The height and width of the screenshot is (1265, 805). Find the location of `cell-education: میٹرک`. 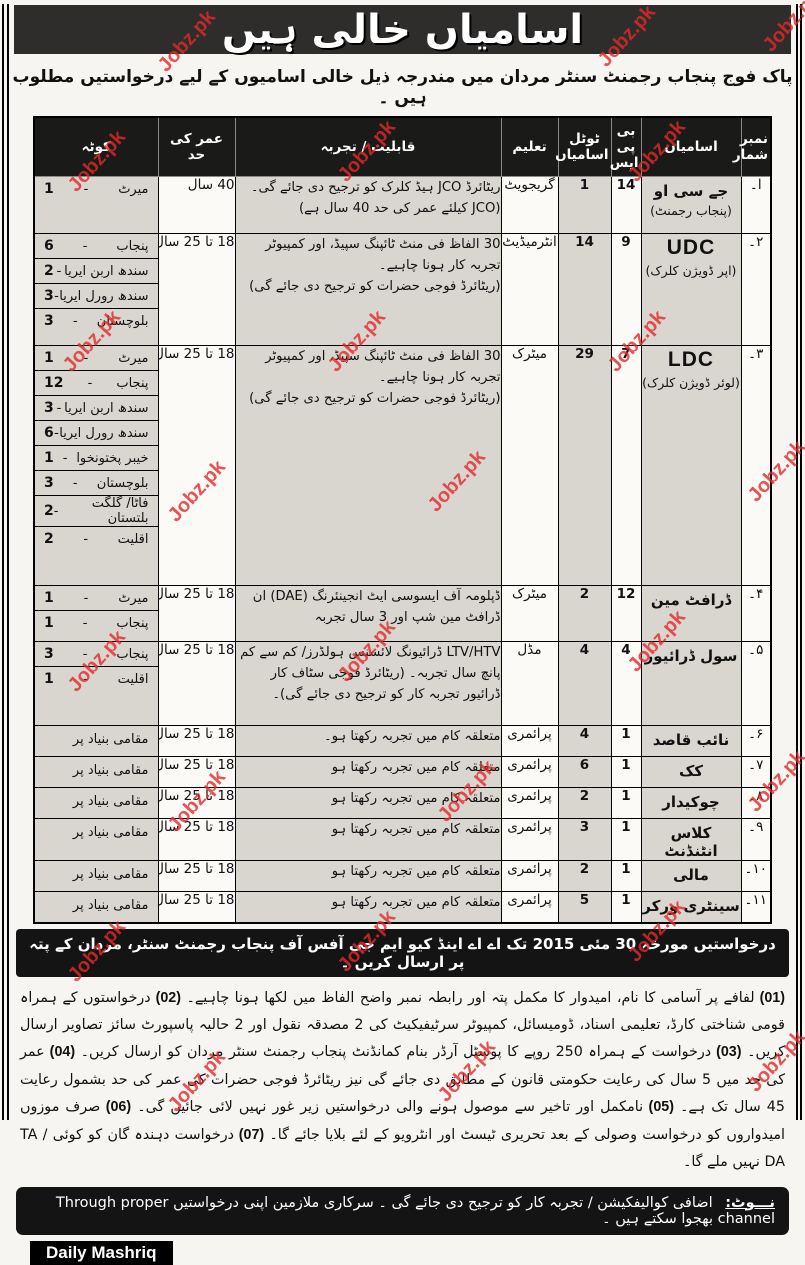

cell-education: میٹرک is located at coordinates (529, 613).